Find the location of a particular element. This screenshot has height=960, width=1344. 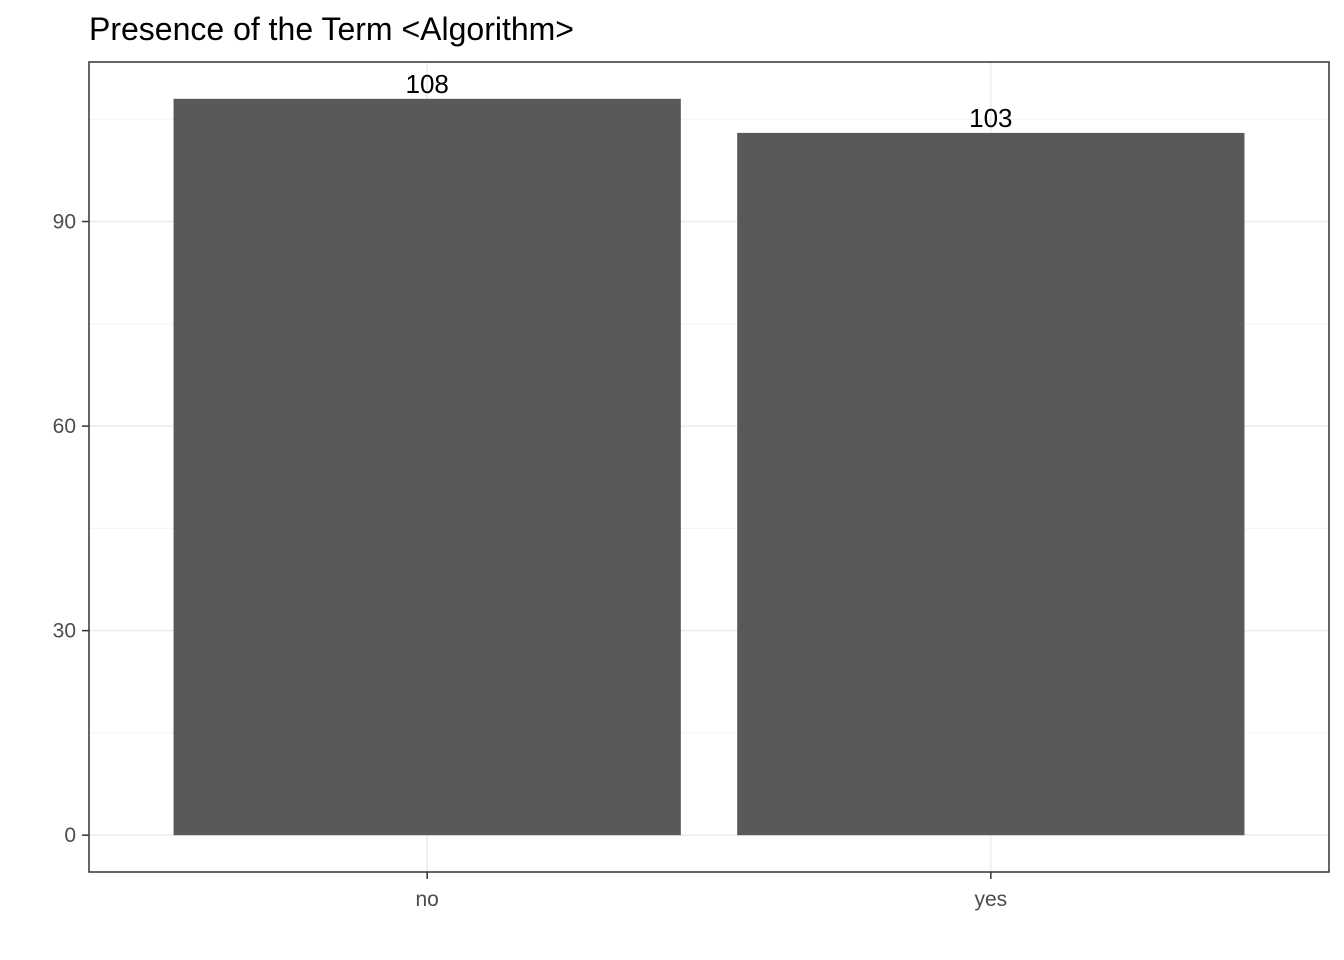

y-tick-label: 0 is located at coordinates (70, 835).